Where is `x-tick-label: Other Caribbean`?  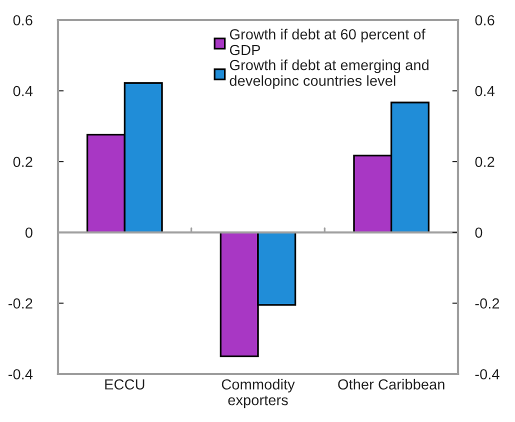 x-tick-label: Other Caribbean is located at coordinates (391, 384).